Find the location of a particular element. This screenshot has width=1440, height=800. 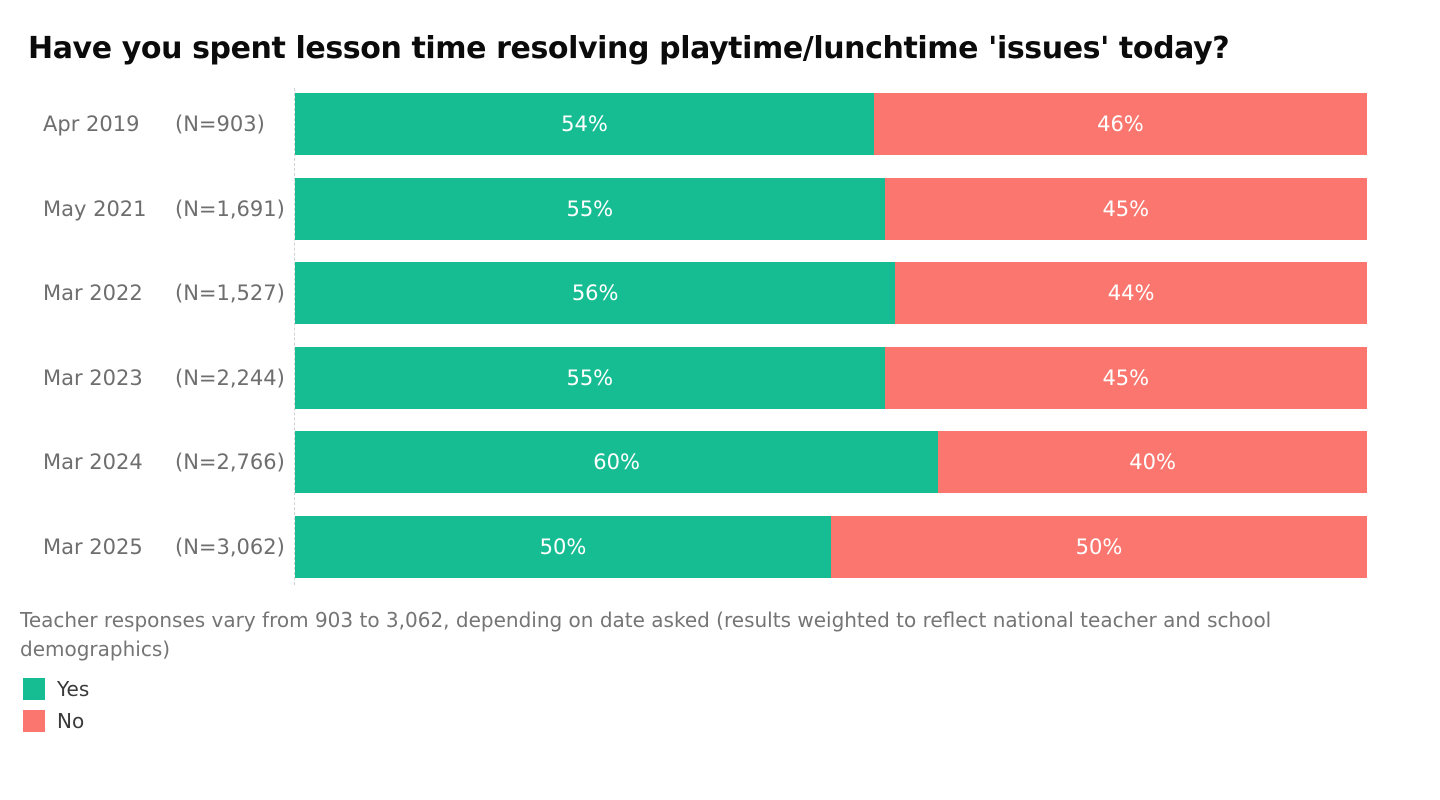

bar-value-label-yes: 60% is located at coordinates (616, 462).